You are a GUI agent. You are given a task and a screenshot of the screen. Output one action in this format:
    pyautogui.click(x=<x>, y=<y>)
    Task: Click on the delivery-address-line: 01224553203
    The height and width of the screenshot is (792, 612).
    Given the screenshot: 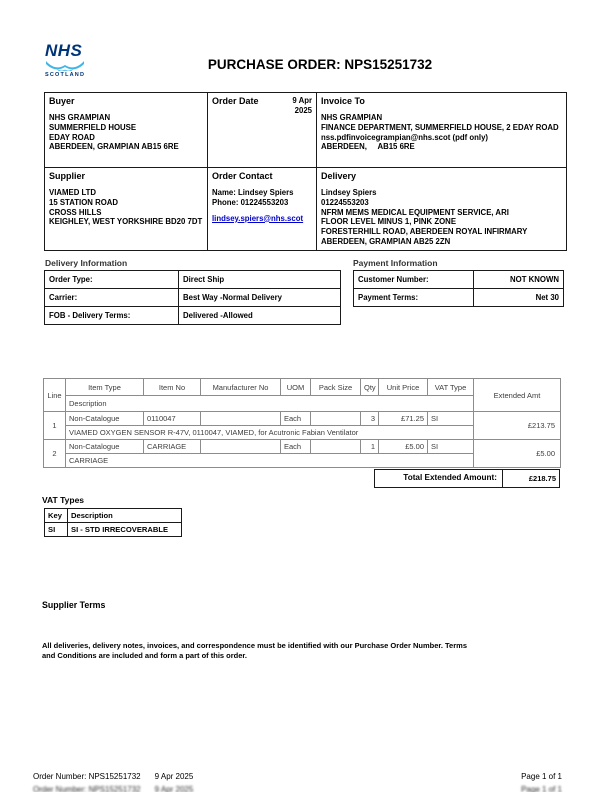 What is the action you would take?
    pyautogui.click(x=345, y=202)
    